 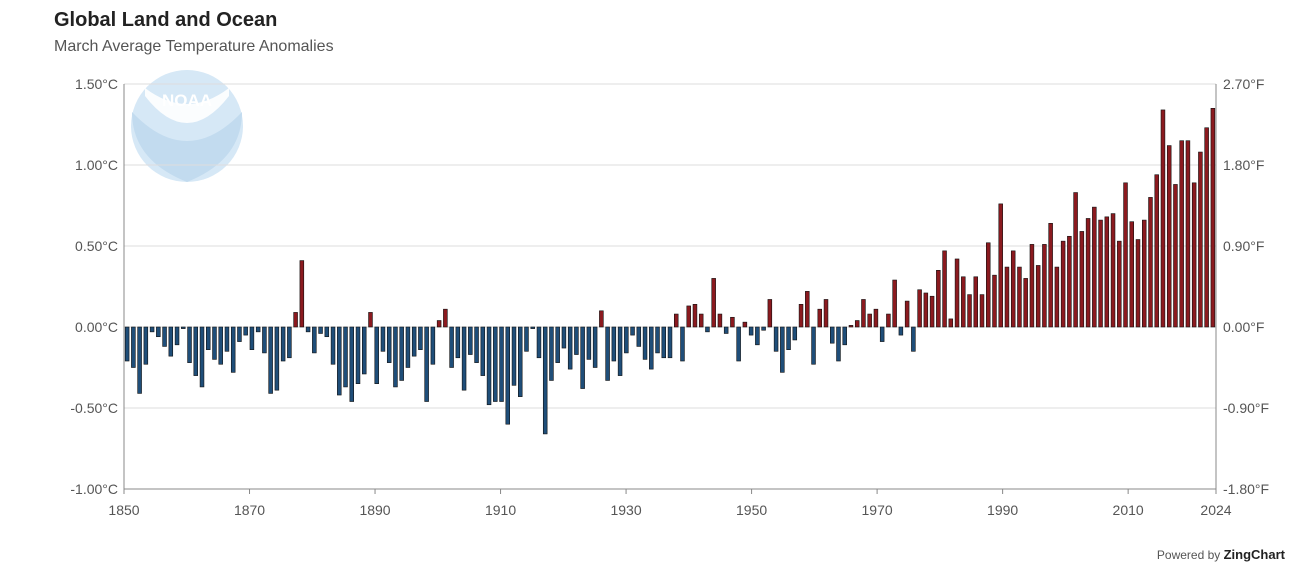 What do you see at coordinates (96, 327) in the screenshot?
I see `y-tick-label-left: 0.00°C` at bounding box center [96, 327].